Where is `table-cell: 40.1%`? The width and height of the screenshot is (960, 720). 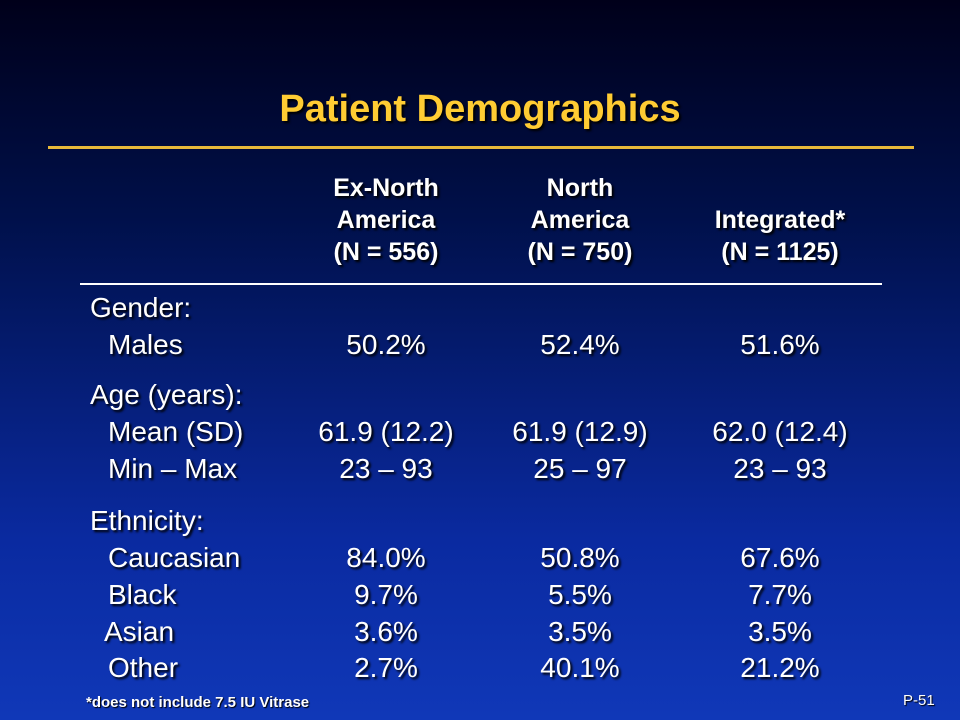
table-cell: 40.1% is located at coordinates (580, 667).